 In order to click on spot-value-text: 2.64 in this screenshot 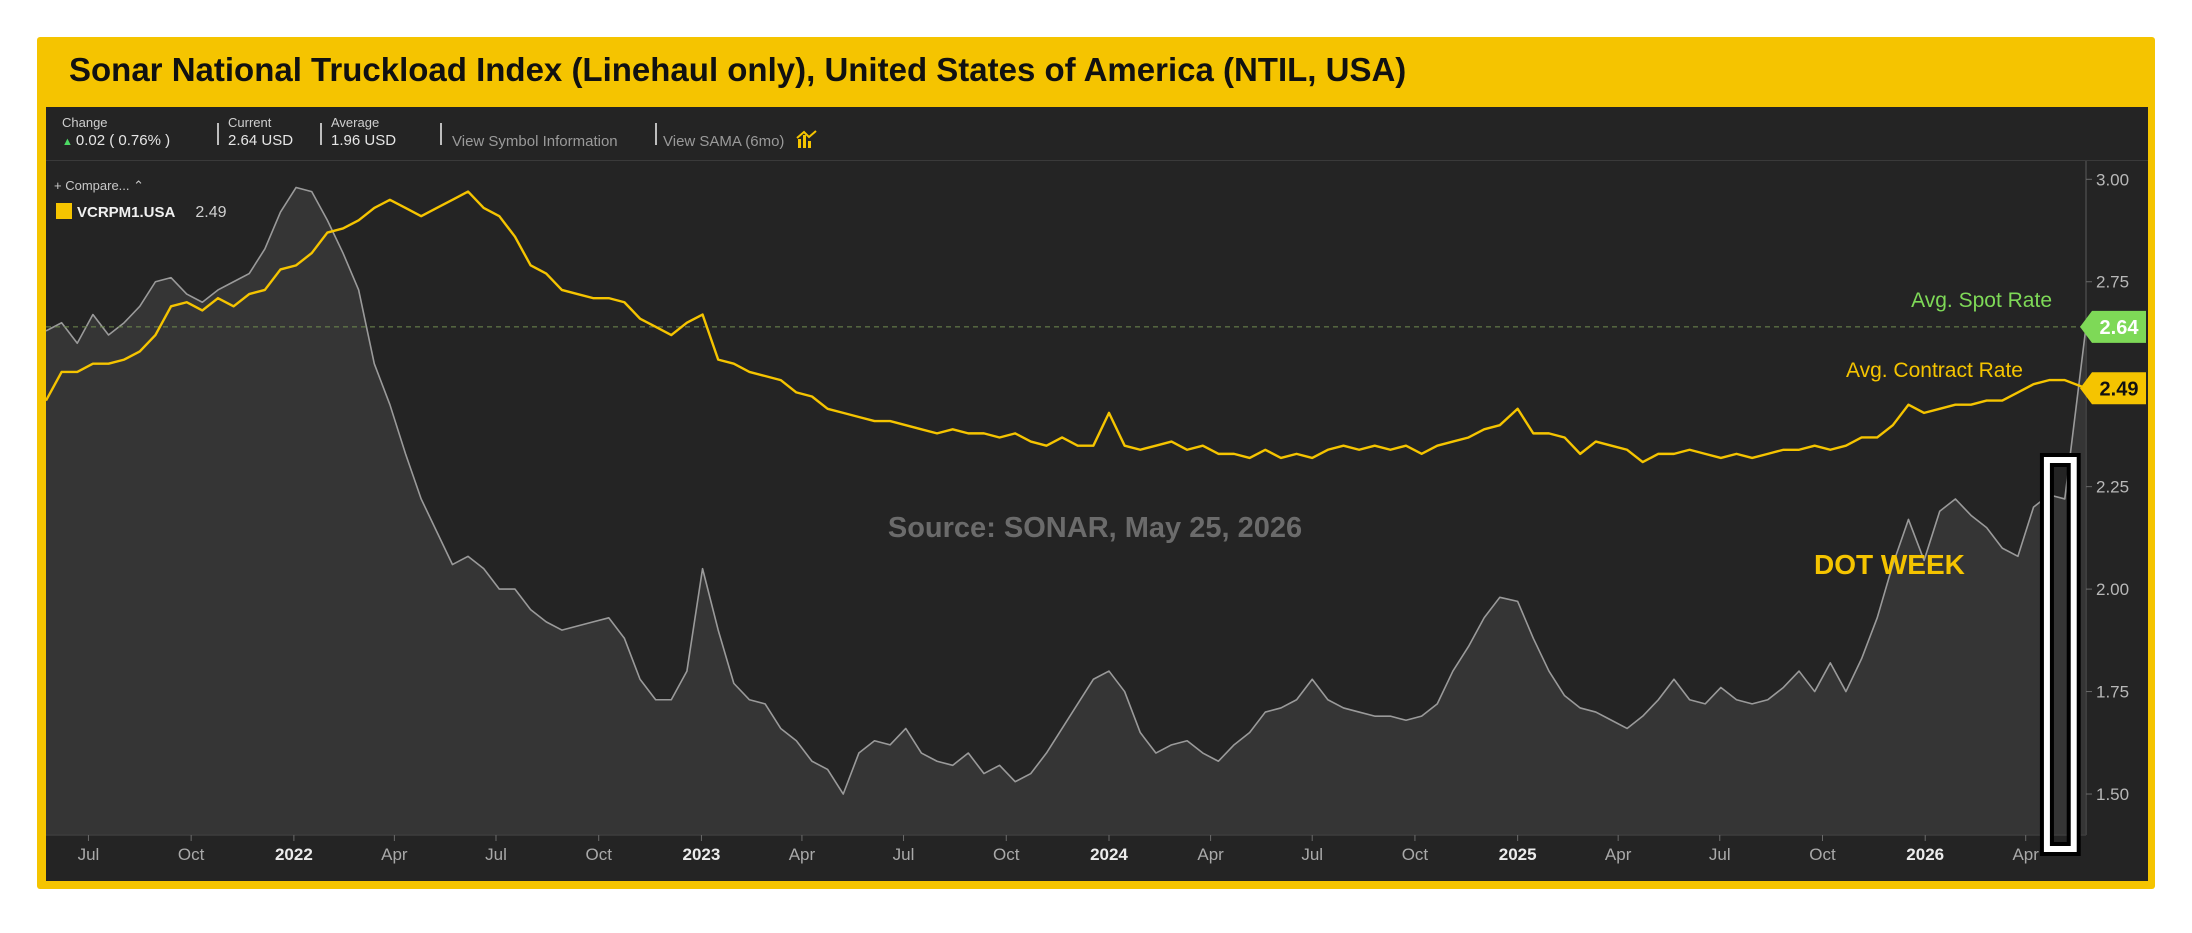, I will do `click(2120, 328)`.